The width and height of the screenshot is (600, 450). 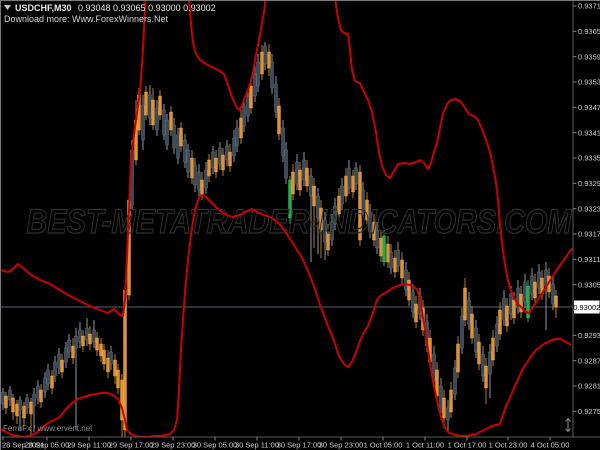 What do you see at coordinates (568, 425) in the screenshot?
I see `scale-marker-icon` at bounding box center [568, 425].